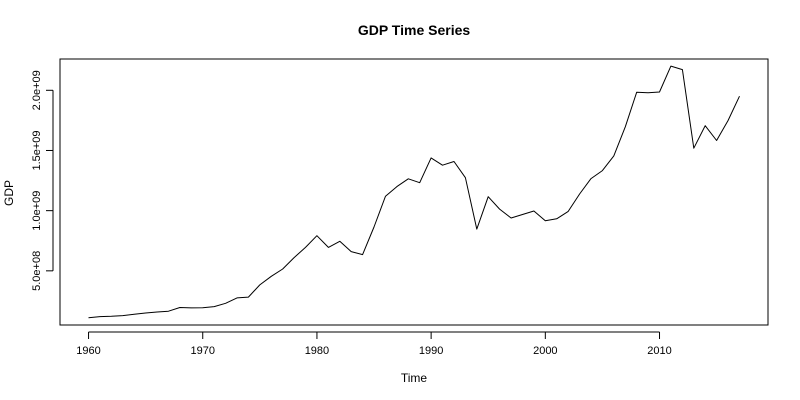 The height and width of the screenshot is (400, 800). I want to click on y-axis-label: GDP, so click(9, 193).